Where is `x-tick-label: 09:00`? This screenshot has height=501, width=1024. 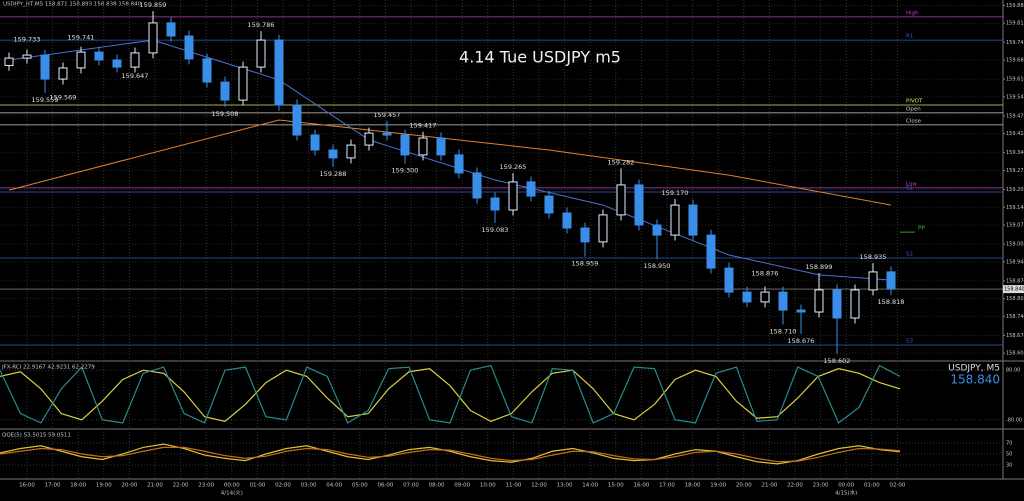
x-tick-label: 09:00 is located at coordinates (462, 486).